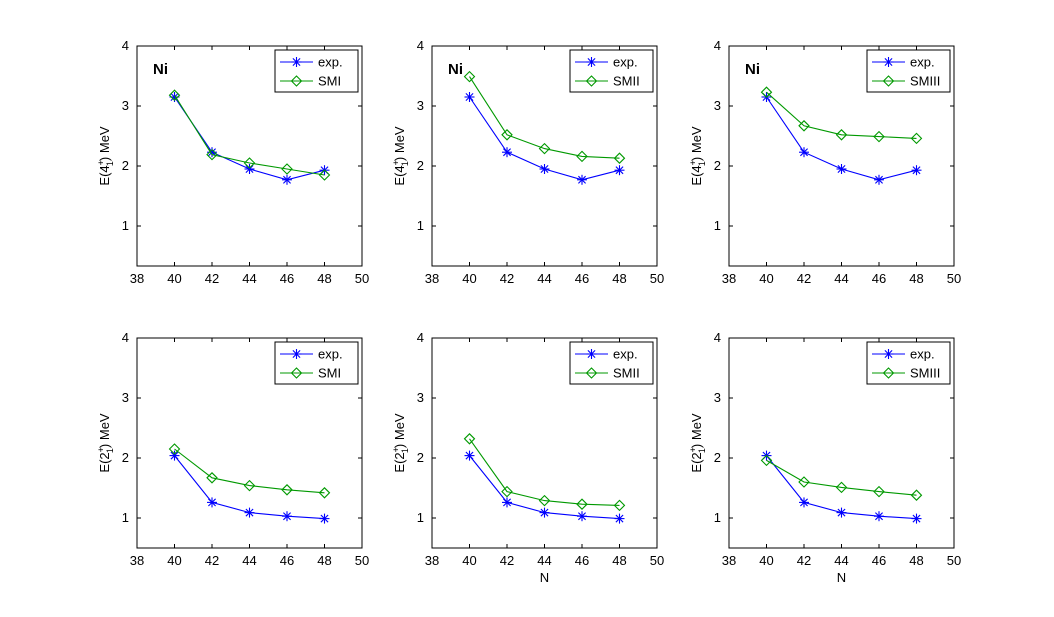 This screenshot has height=617, width=1054. I want to click on x-tick-label: 46, so click(582, 560).